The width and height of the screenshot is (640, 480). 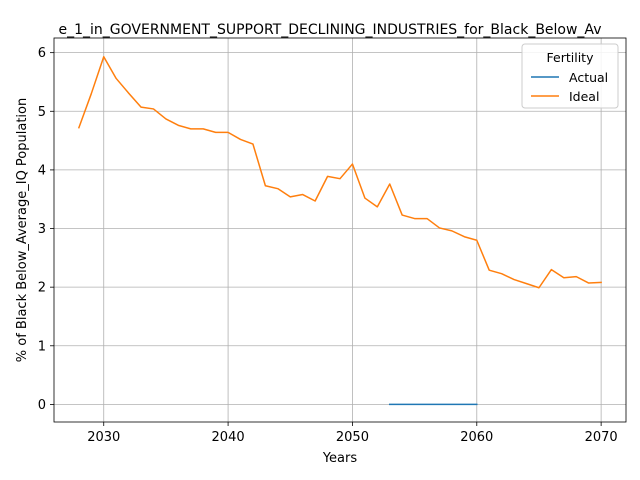 What do you see at coordinates (601, 437) in the screenshot?
I see `x-tick-label: 2070` at bounding box center [601, 437].